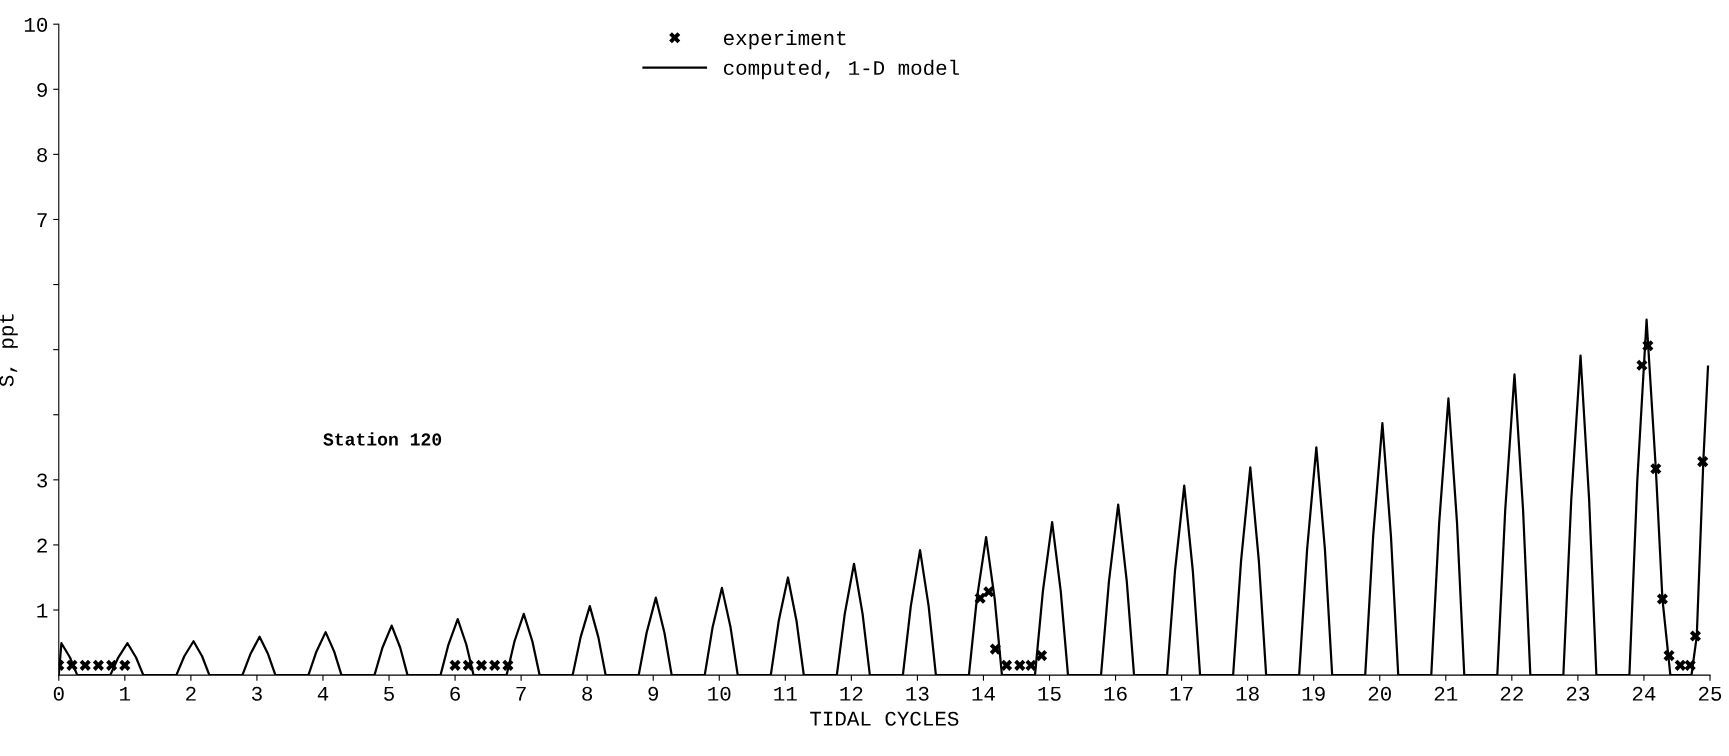 The height and width of the screenshot is (756, 1729). What do you see at coordinates (382, 439) in the screenshot?
I see `annotation: Station 120` at bounding box center [382, 439].